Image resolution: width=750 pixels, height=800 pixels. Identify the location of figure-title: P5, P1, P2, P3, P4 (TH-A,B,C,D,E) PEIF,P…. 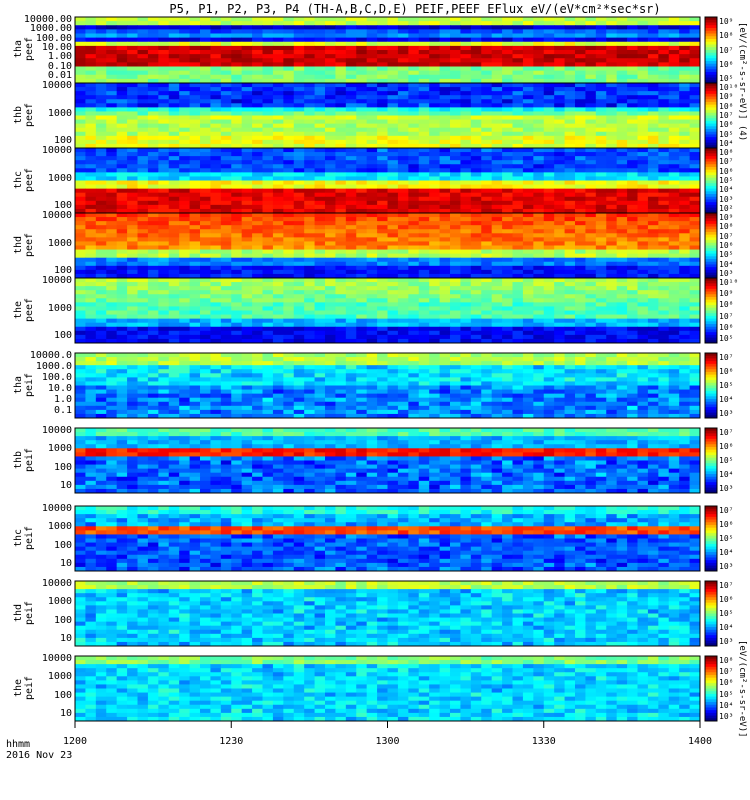
(415, 9).